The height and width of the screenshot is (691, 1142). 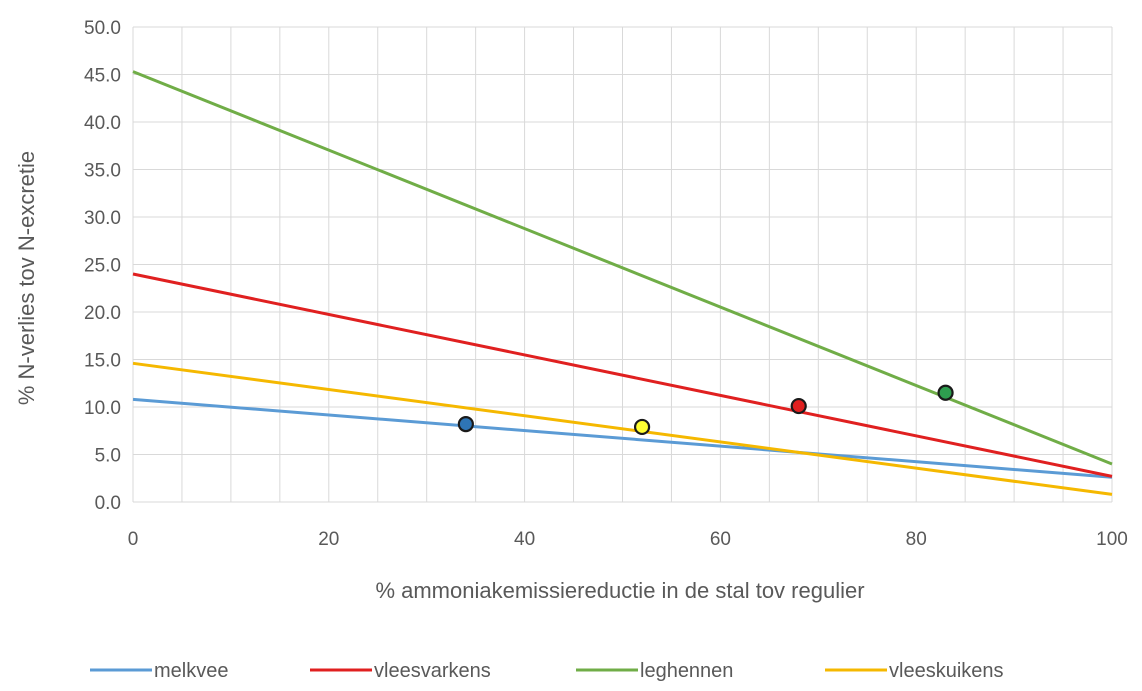 I want to click on x-tick-label: 100, so click(x=1112, y=539).